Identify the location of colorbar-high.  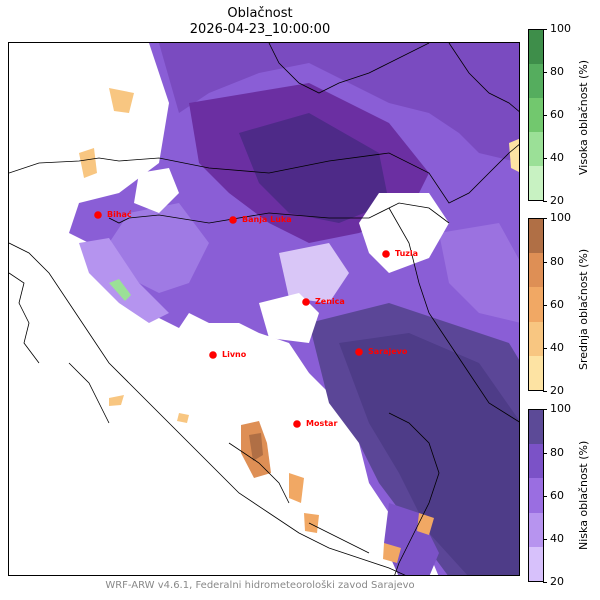
(536, 115).